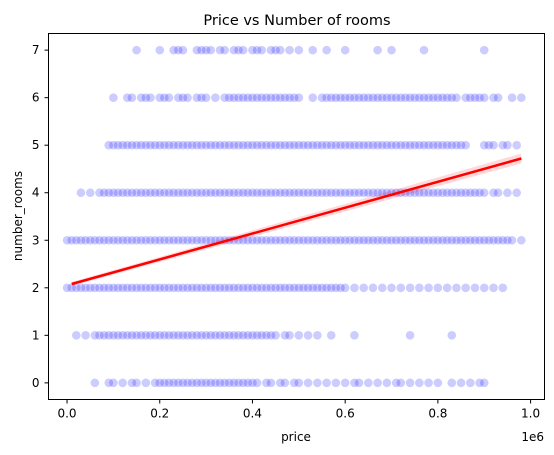 The image size is (554, 455). I want to click on x-axis-ticks: 0.0 0.2 0.4 0.6 0.8 1.0, so click(298, 410).